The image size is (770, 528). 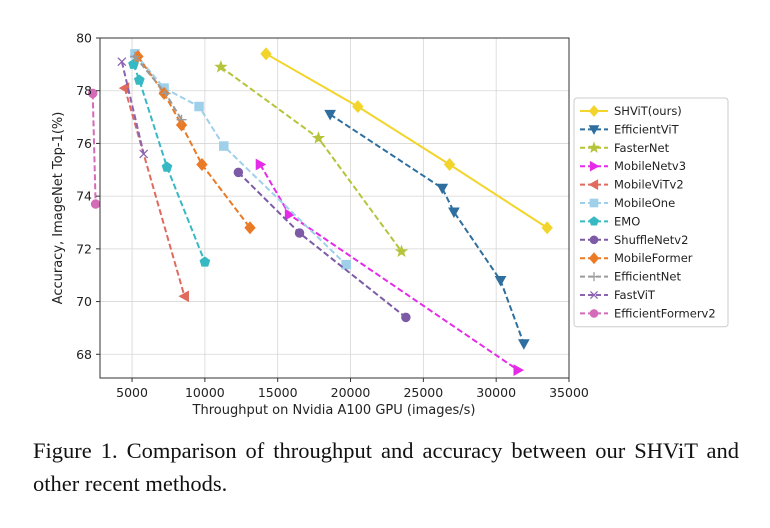 I want to click on legend-item: FastViT, so click(x=618, y=295).